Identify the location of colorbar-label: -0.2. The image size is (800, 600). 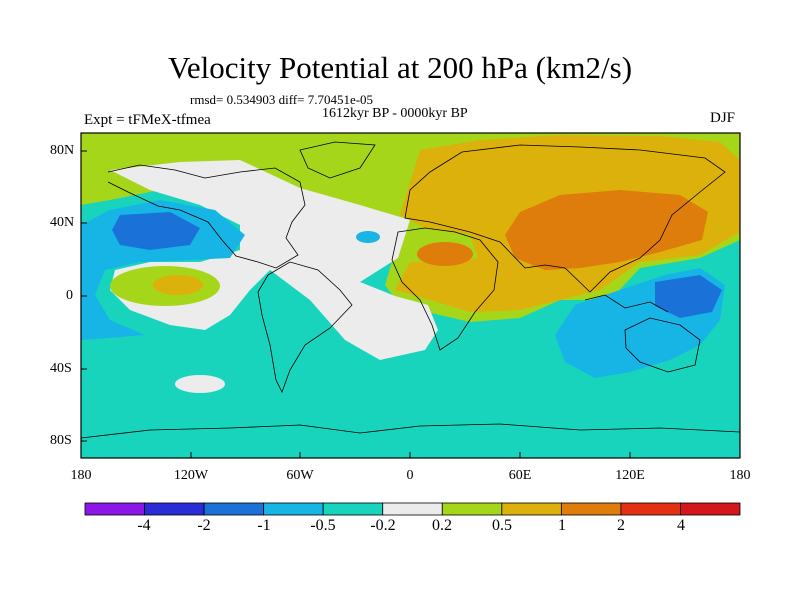
(383, 525).